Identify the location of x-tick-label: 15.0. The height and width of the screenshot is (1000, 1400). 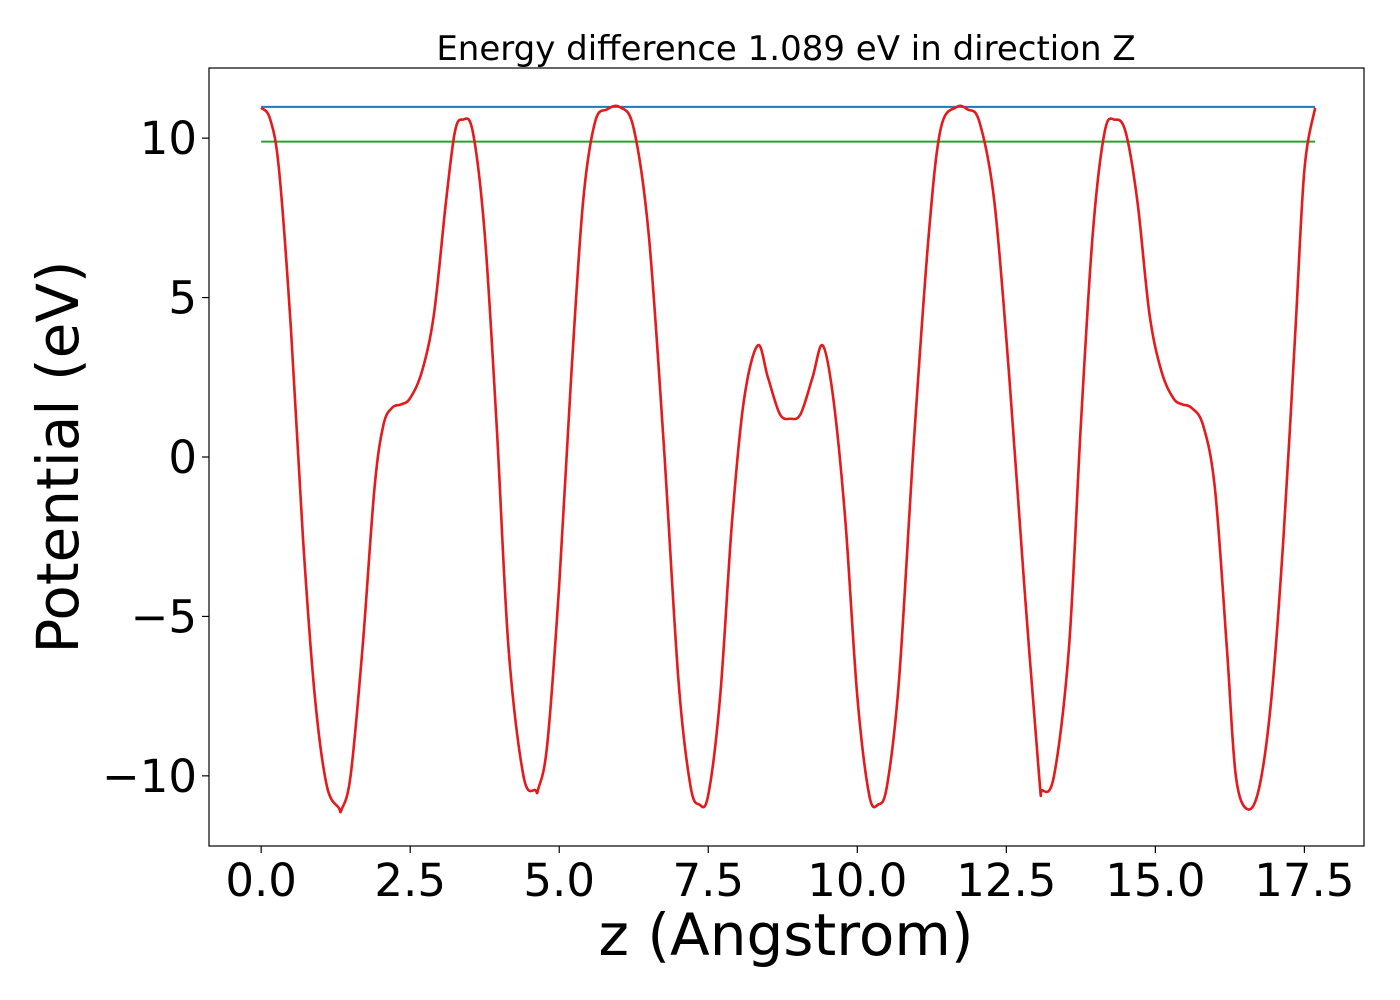
(1155, 880).